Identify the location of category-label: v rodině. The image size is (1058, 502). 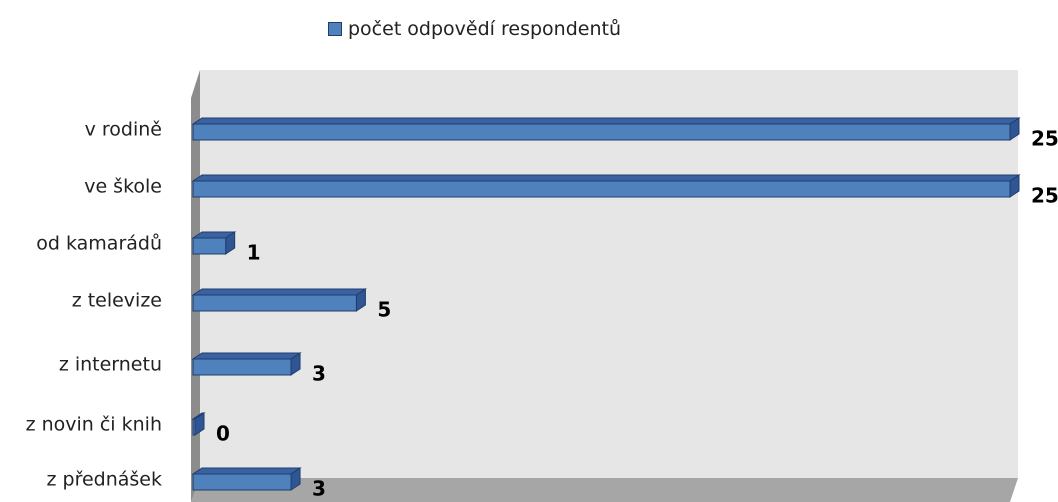
(123, 130).